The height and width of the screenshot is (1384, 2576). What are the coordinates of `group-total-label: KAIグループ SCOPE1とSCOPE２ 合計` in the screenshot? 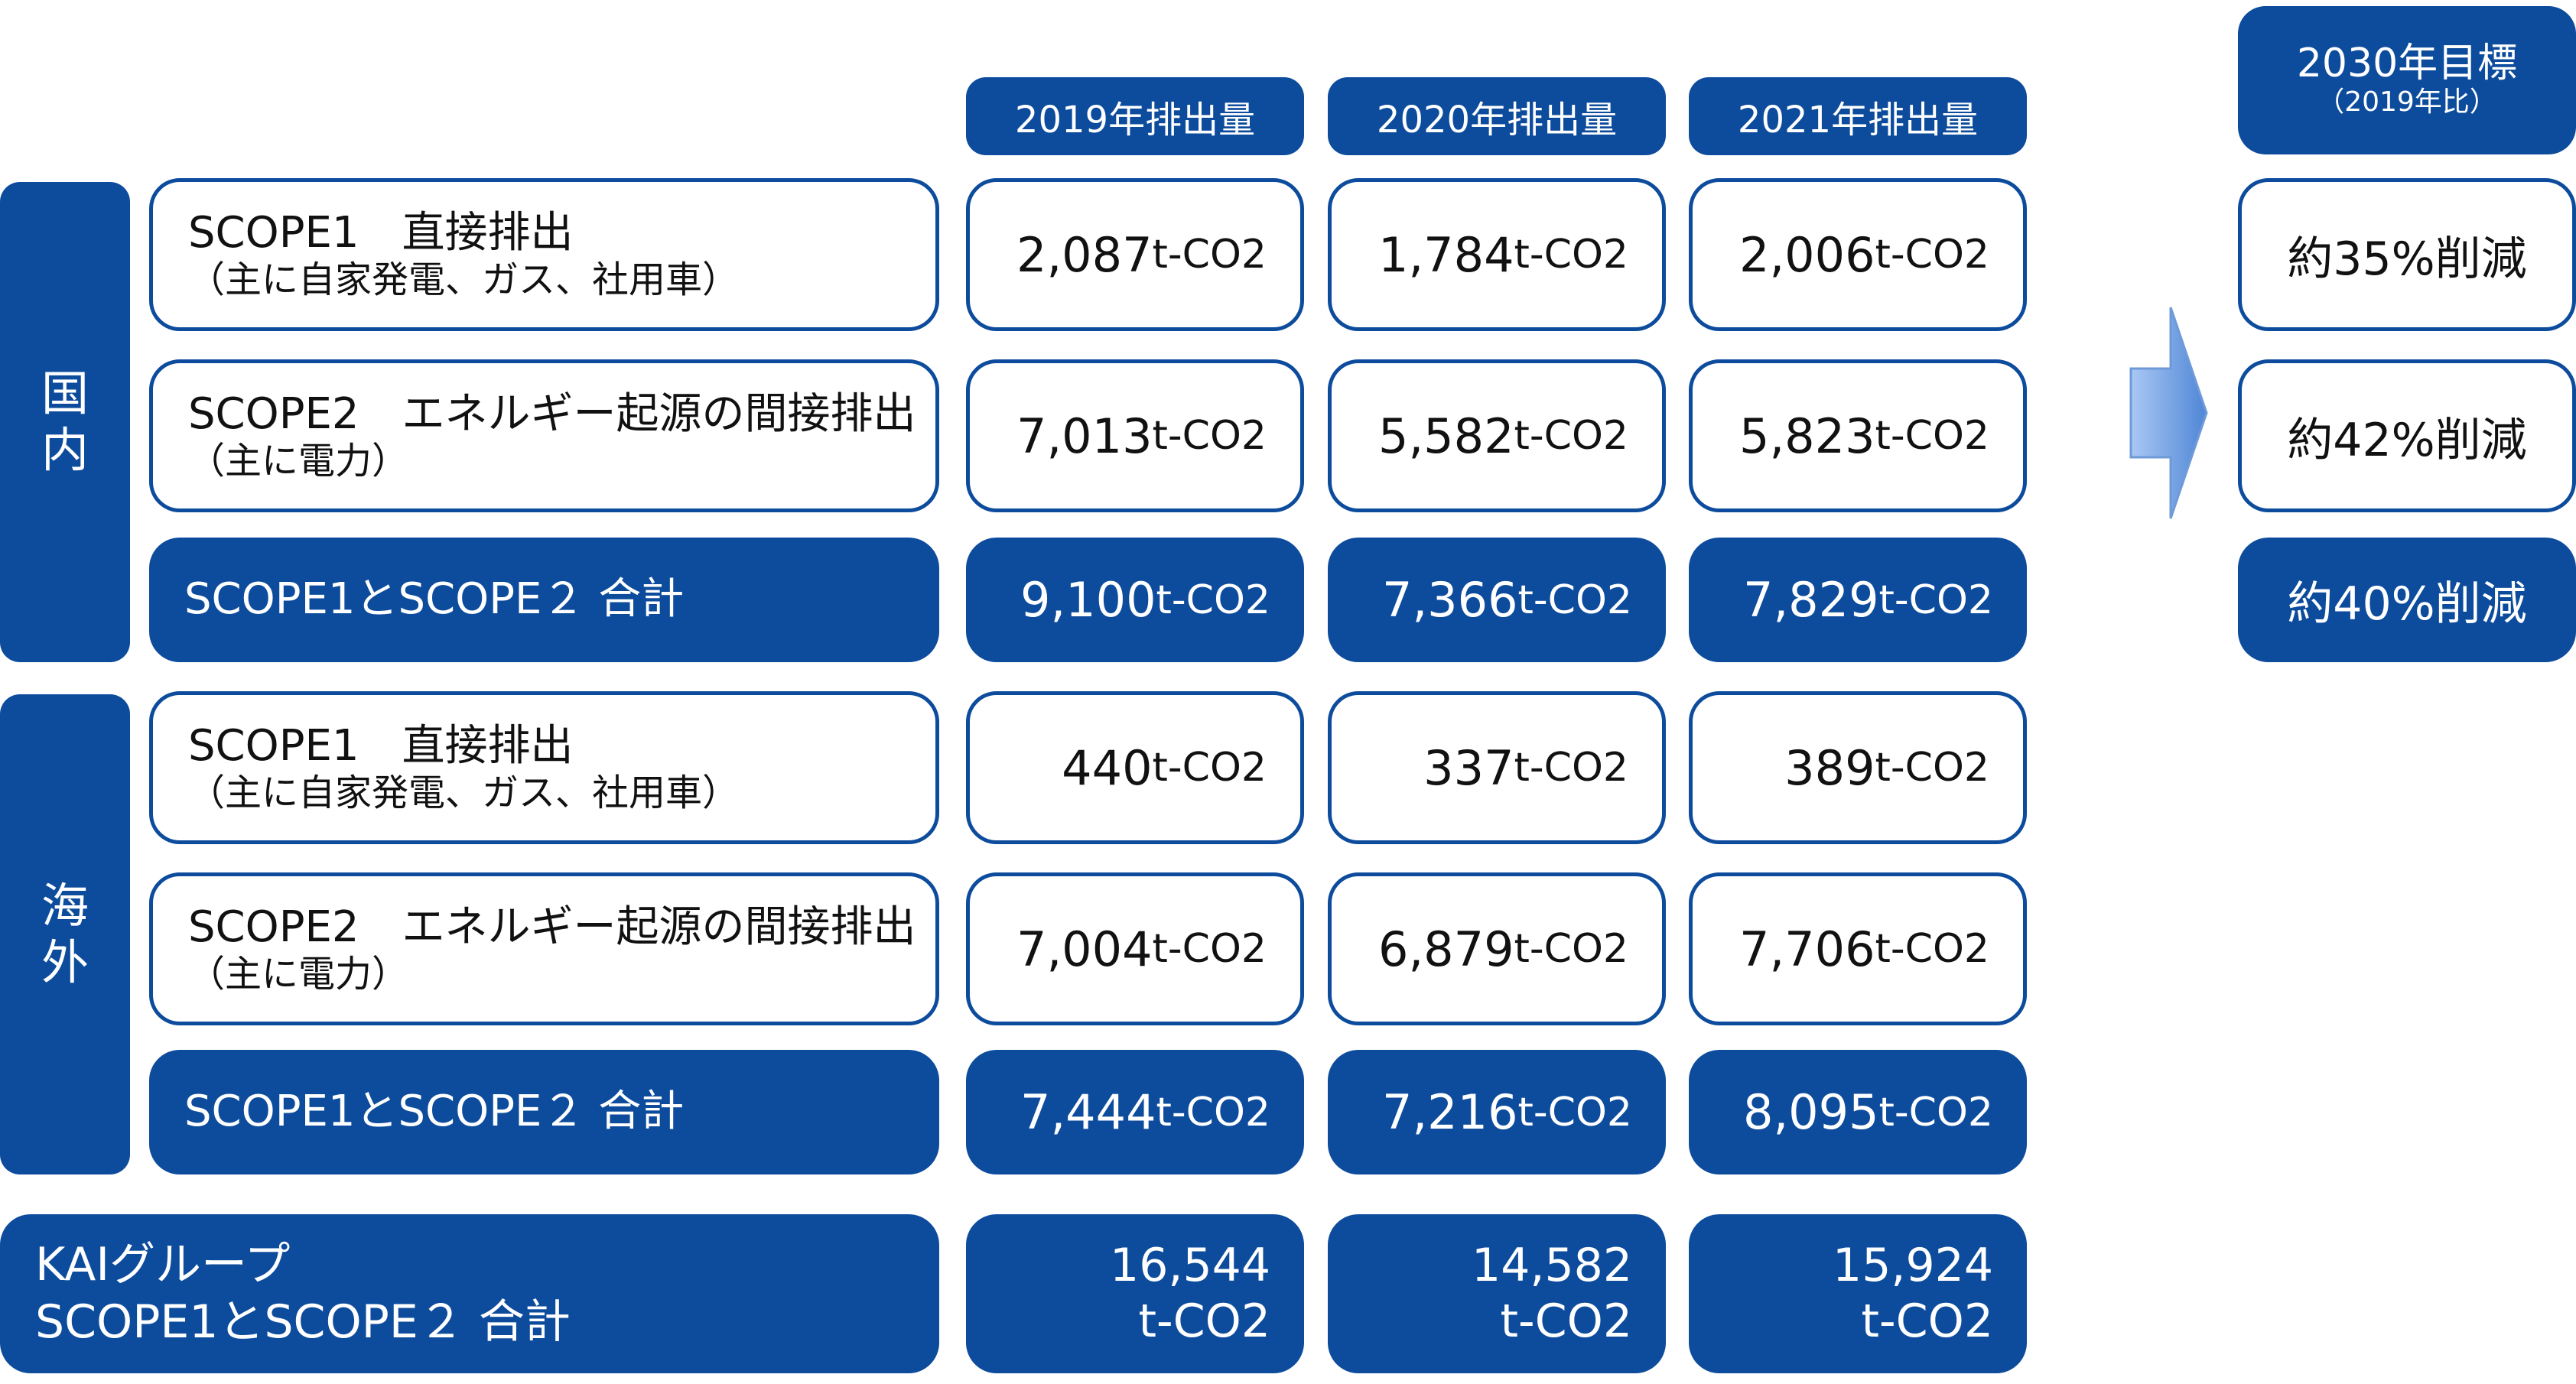 It's located at (469, 1293).